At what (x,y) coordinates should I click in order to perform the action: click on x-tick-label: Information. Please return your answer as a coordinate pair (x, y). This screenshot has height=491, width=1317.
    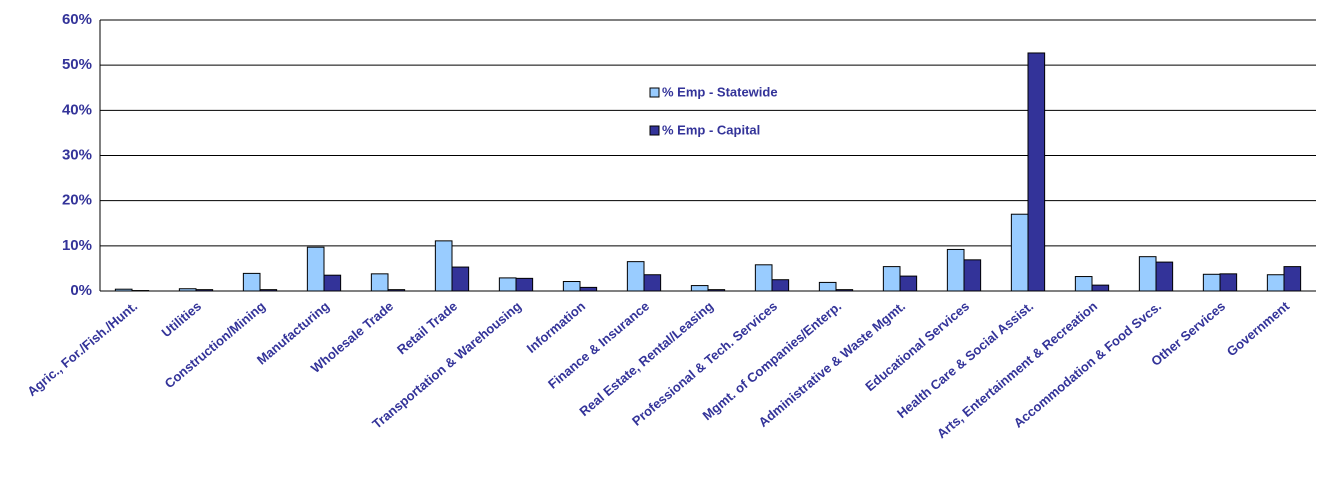
    Looking at the image, I should click on (556, 326).